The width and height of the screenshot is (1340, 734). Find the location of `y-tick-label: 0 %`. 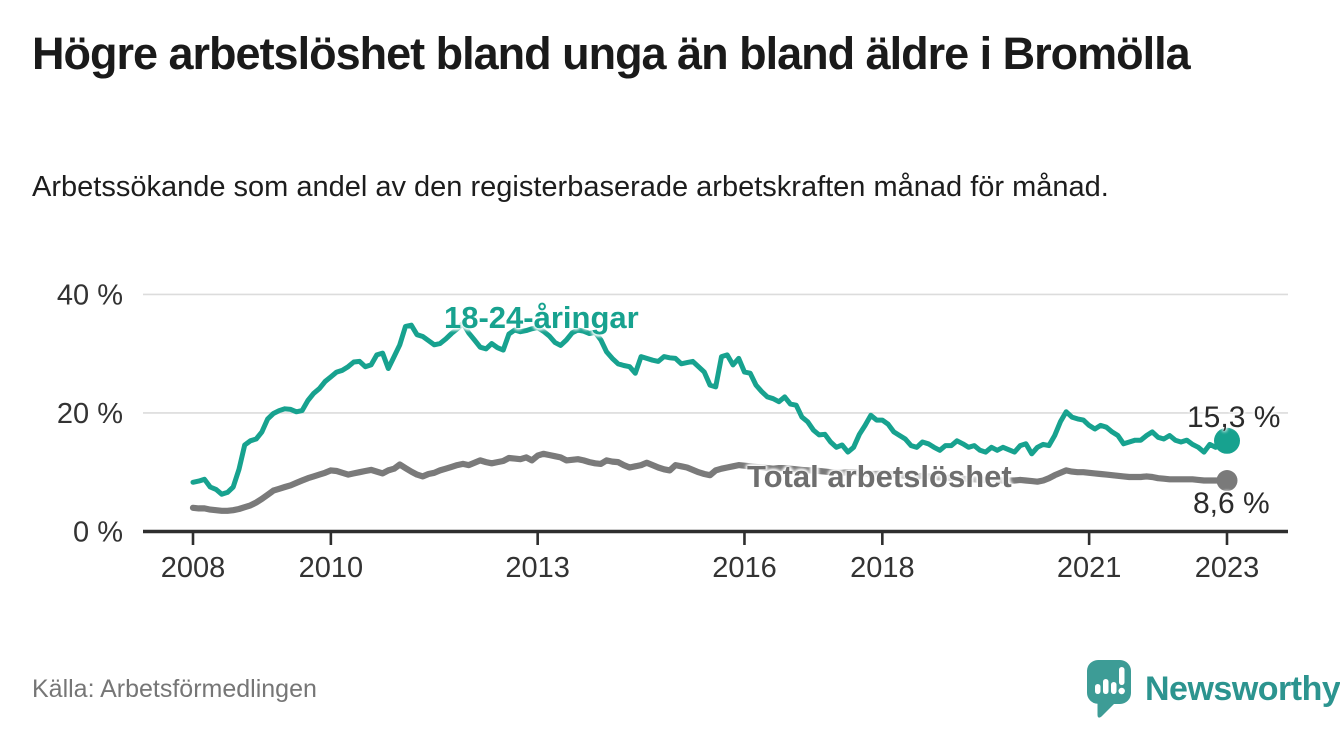

y-tick-label: 0 % is located at coordinates (98, 533).